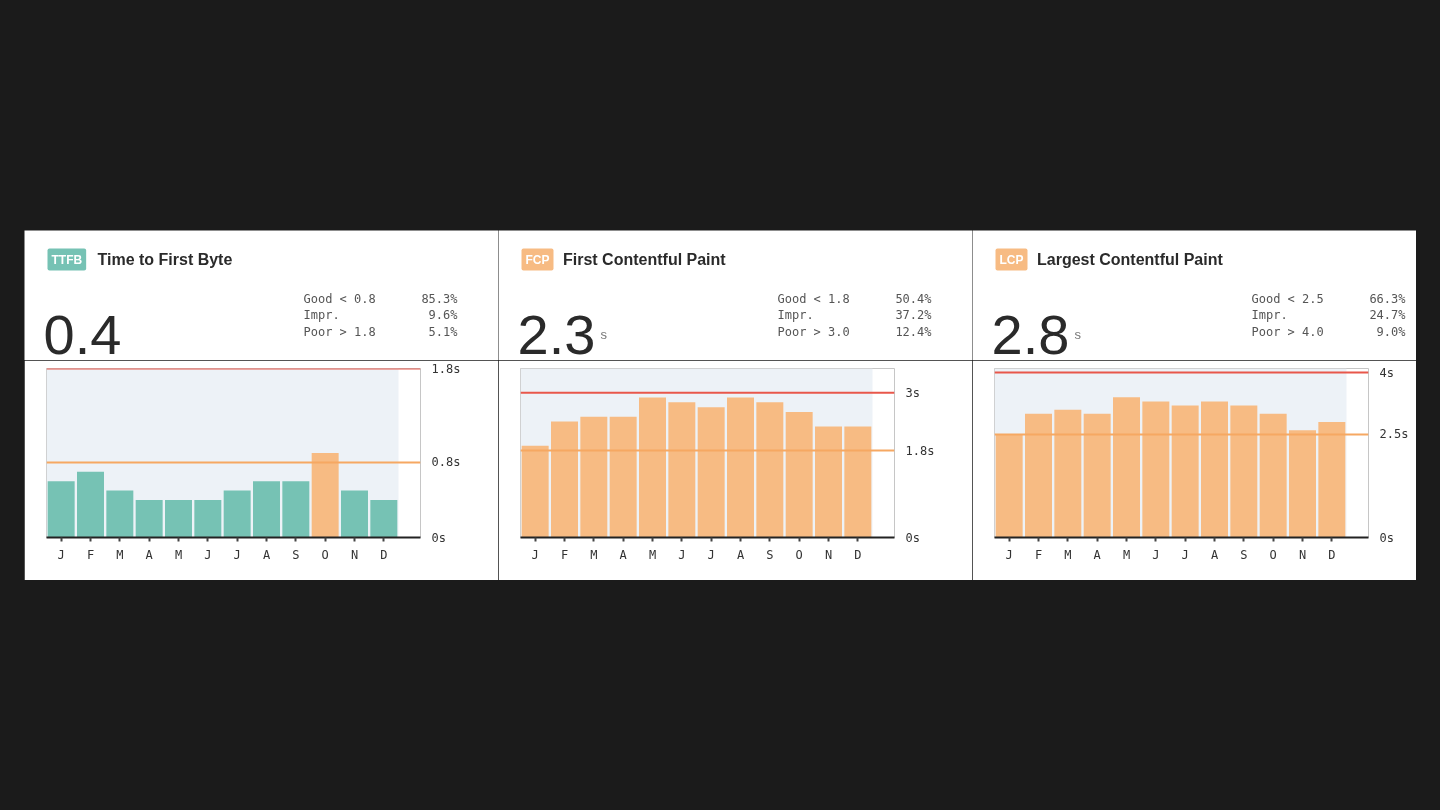 The height and width of the screenshot is (810, 1440). Describe the element at coordinates (813, 331) in the screenshot. I see `text: Poor > 3.0` at that location.